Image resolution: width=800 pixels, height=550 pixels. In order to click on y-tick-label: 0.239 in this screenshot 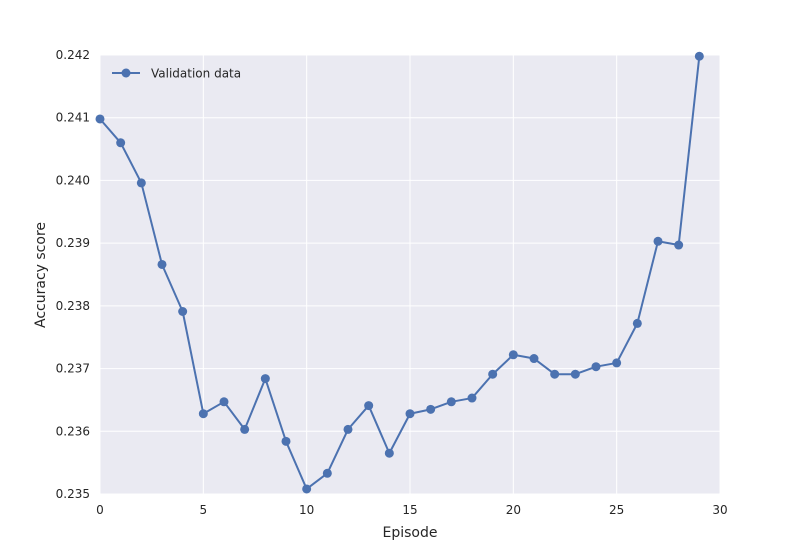, I will do `click(73, 243)`.